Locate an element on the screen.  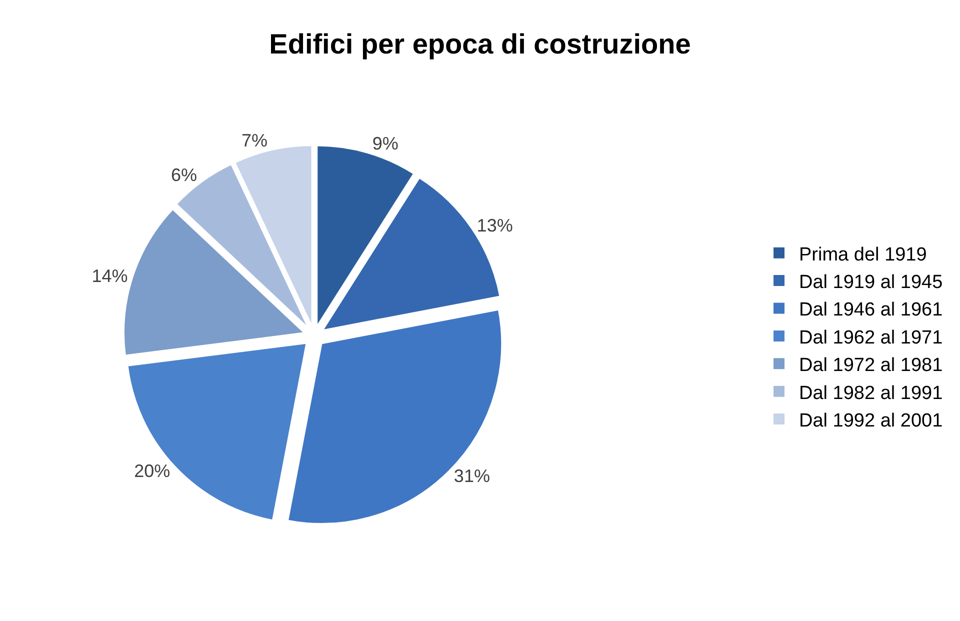
legend-label: Dal 1946 al 1961 is located at coordinates (871, 310).